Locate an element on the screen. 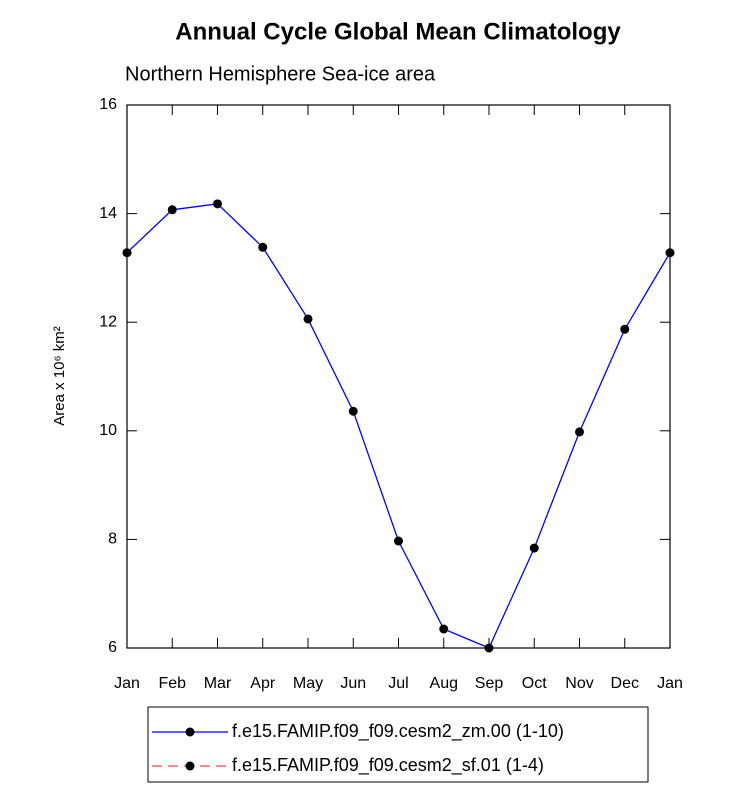 The image size is (733, 790). y-tick-label: 14 is located at coordinates (108, 213).